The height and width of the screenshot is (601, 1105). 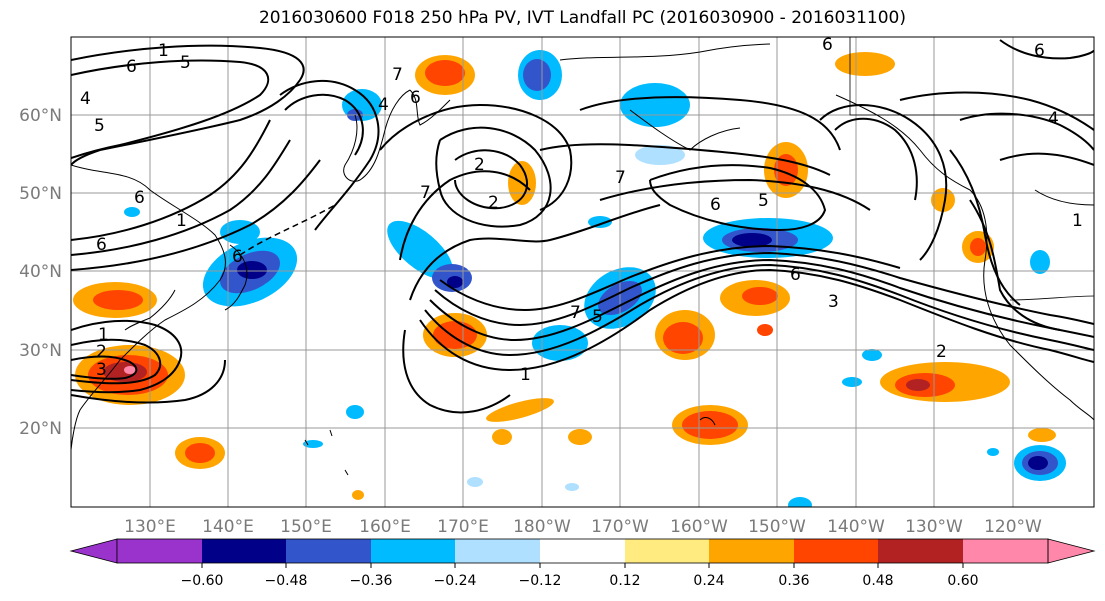 I want to click on colorbar-tick: −0.48, so click(x=286, y=581).